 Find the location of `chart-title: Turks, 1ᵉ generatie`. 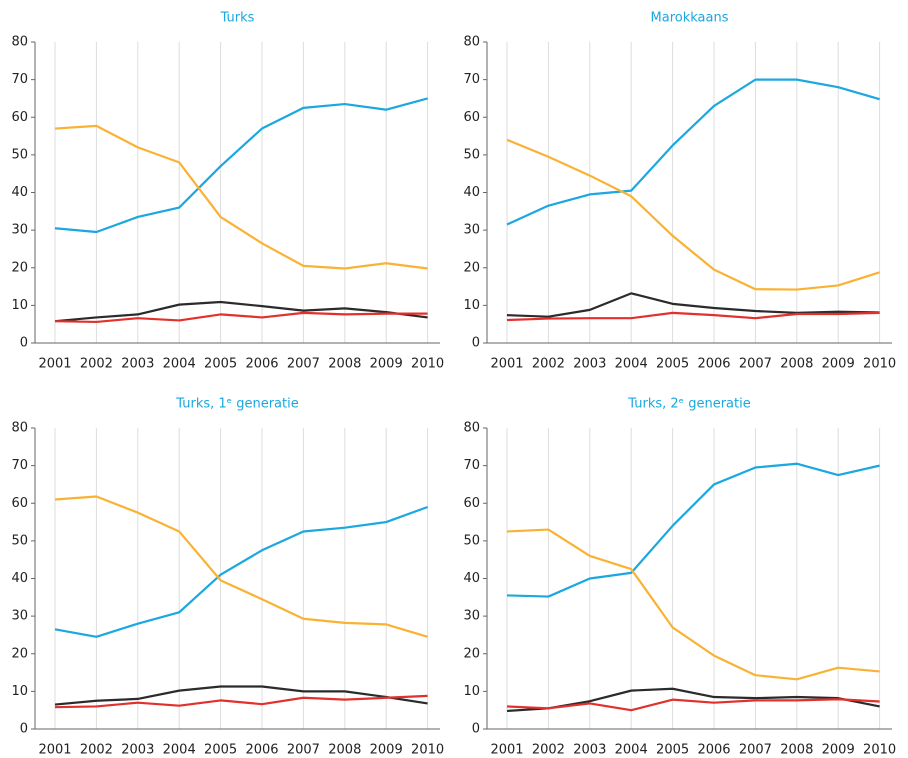

chart-title: Turks, 1ᵉ generatie is located at coordinates (236, 404).